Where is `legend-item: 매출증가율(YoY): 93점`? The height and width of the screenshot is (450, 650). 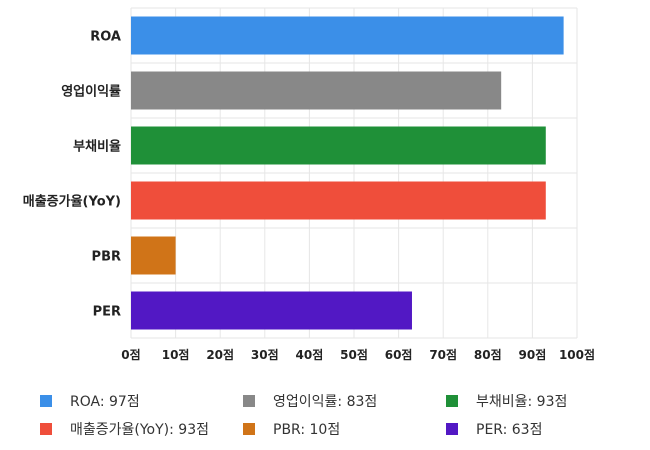
legend-item: 매출증가율(YoY): 93점 is located at coordinates (141, 429).